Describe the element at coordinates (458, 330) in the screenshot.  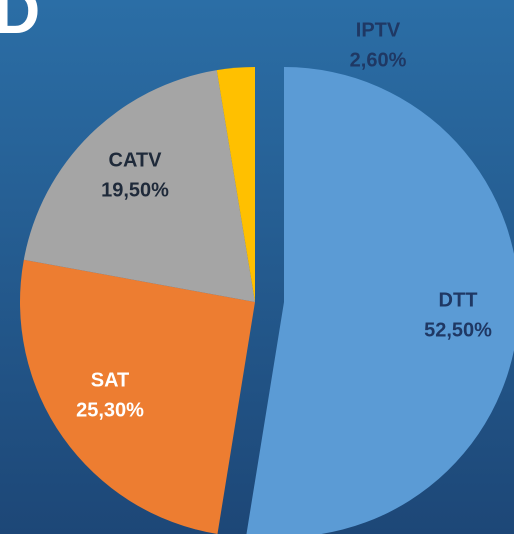
I see `slice-value-label: 52,50%` at that location.